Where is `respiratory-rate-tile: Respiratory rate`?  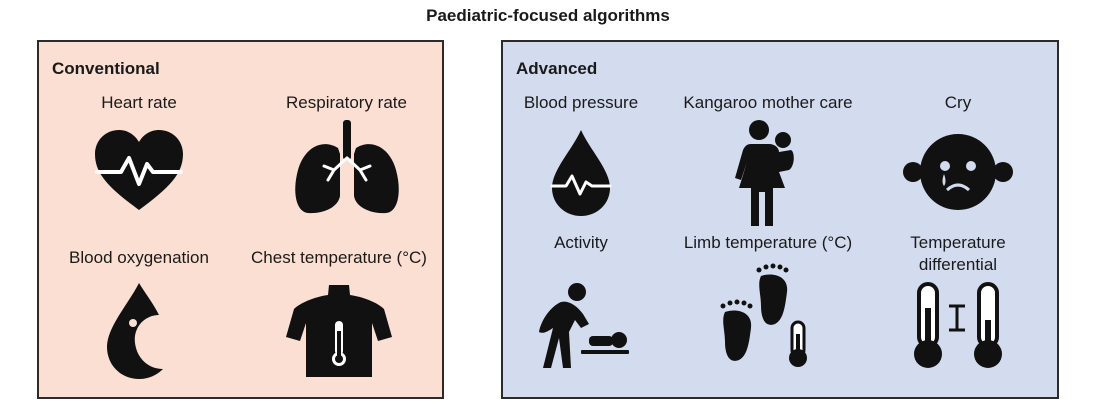 respiratory-rate-tile: Respiratory rate is located at coordinates (346, 153).